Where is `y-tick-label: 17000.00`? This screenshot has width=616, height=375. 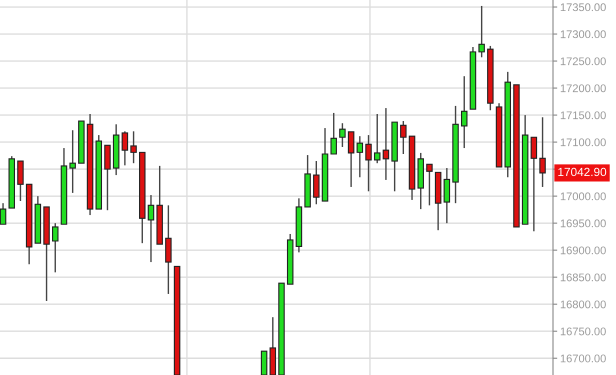 y-tick-label: 17000.00 is located at coordinates (583, 196).